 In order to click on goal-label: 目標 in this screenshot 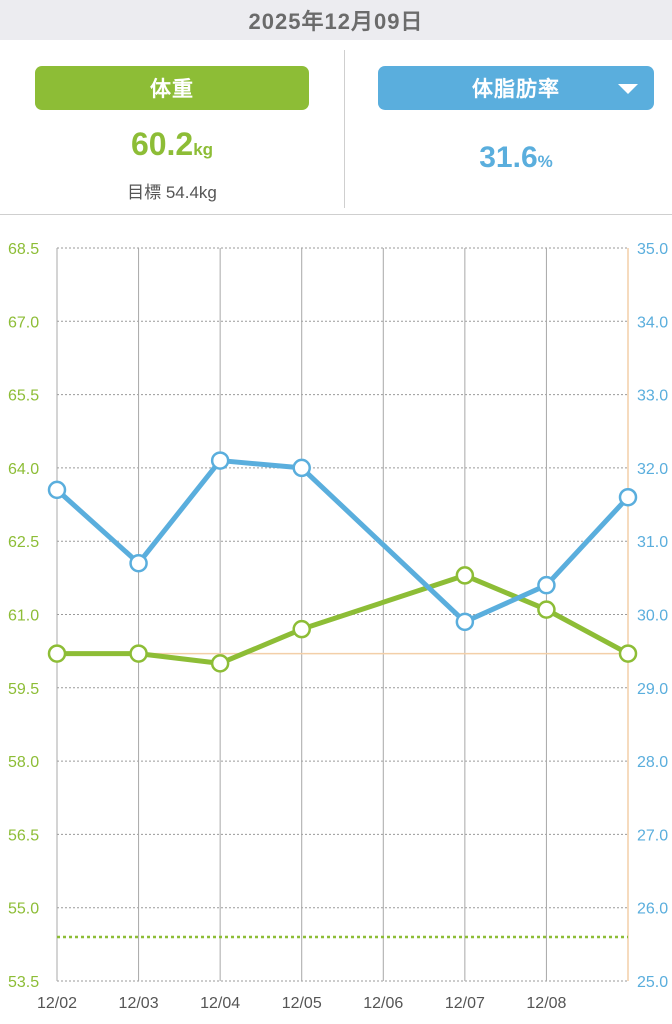, I will do `click(144, 192)`.